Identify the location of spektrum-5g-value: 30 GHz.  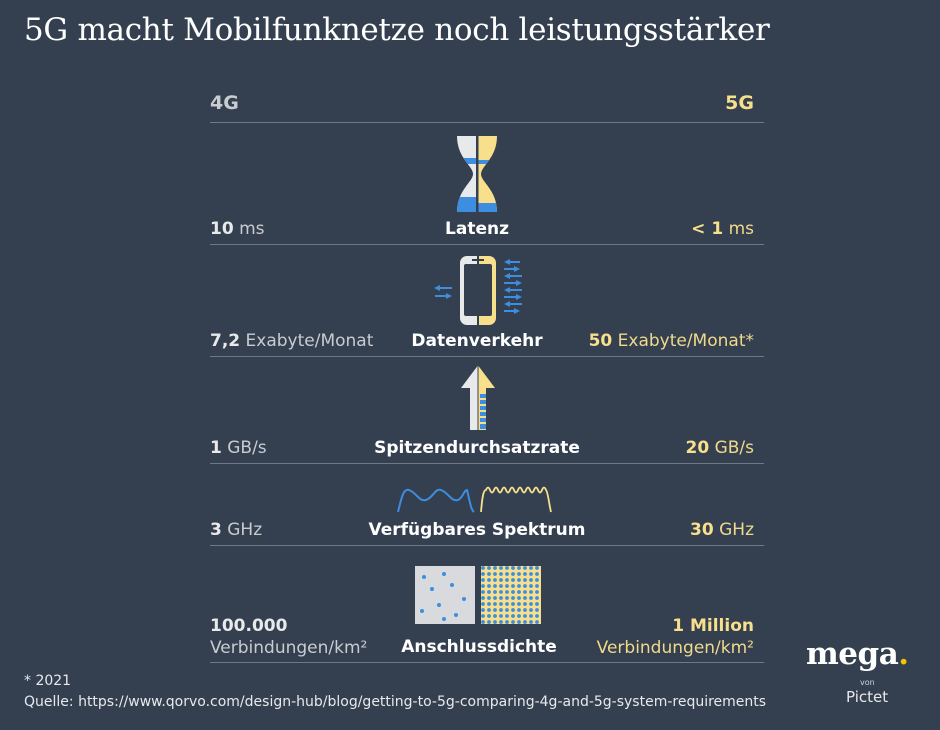
(722, 530).